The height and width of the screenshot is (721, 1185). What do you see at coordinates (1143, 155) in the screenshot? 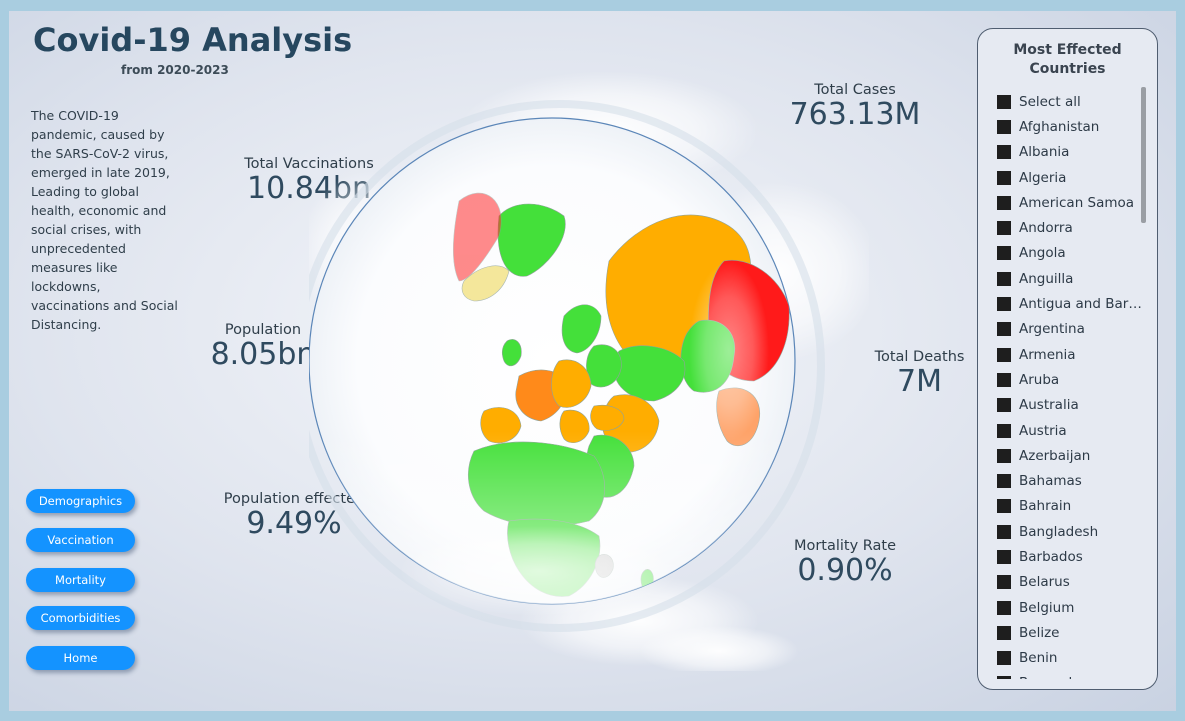
I see `slicer-scrollbar` at bounding box center [1143, 155].